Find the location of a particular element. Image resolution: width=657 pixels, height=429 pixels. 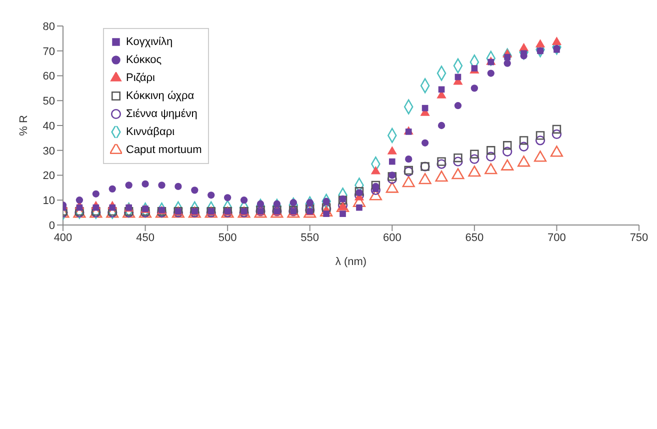

legend-label: Caput mortuum is located at coordinates (164, 150).